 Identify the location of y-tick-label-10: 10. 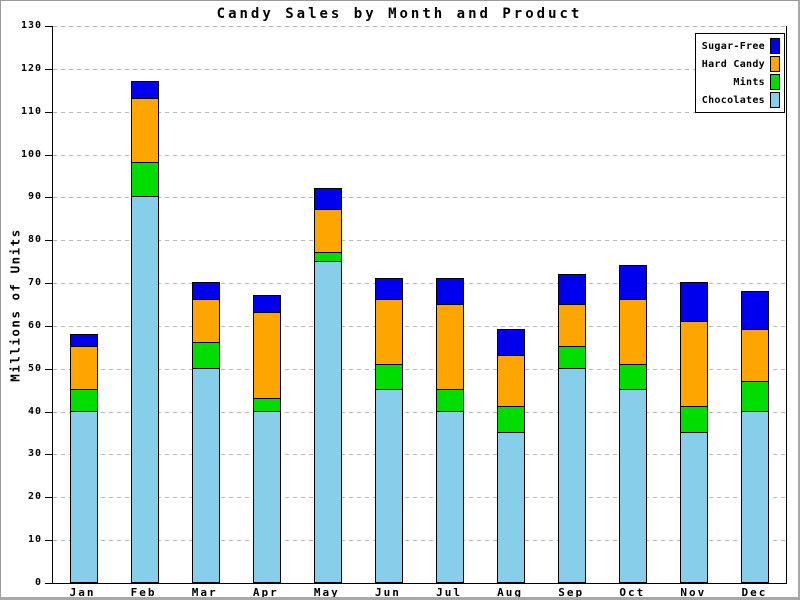
(34, 540).